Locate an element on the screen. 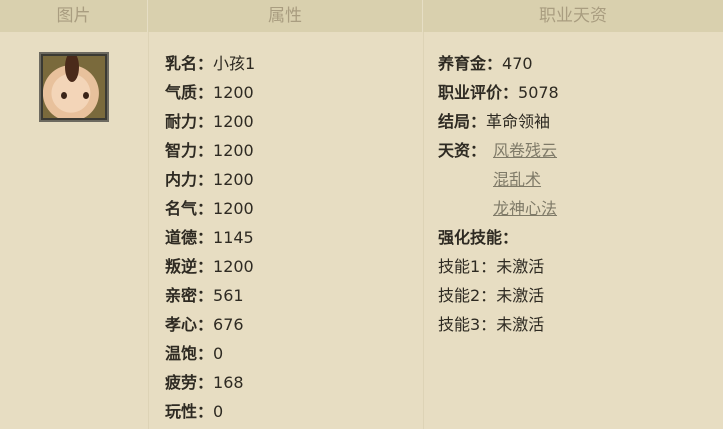 The width and height of the screenshot is (723, 429). attribute-row: 智力：1200 is located at coordinates (209, 151).